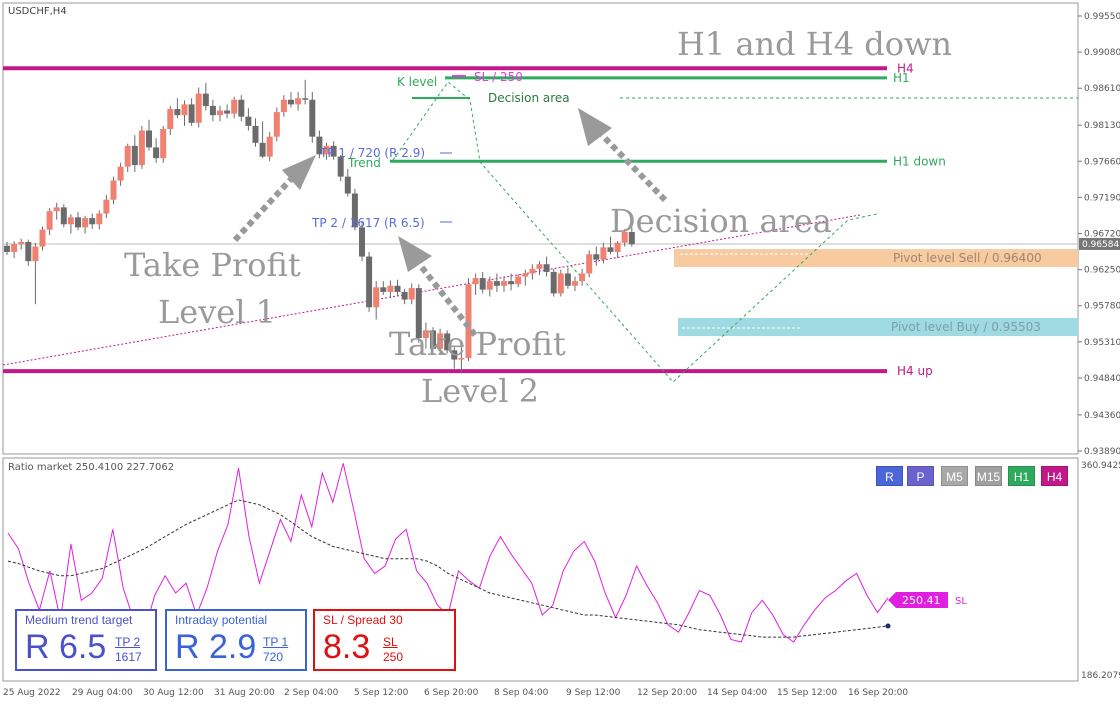 The width and height of the screenshot is (1120, 712). Describe the element at coordinates (273, 657) in the screenshot. I see `box-fraction-bottom: 720` at that location.